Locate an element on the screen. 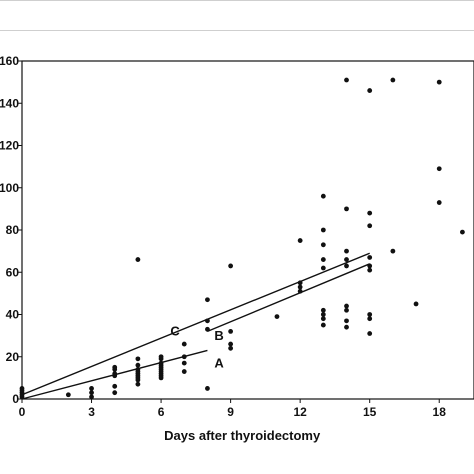 The height and width of the screenshot is (474, 474). x-tick-label: 15 is located at coordinates (370, 412).